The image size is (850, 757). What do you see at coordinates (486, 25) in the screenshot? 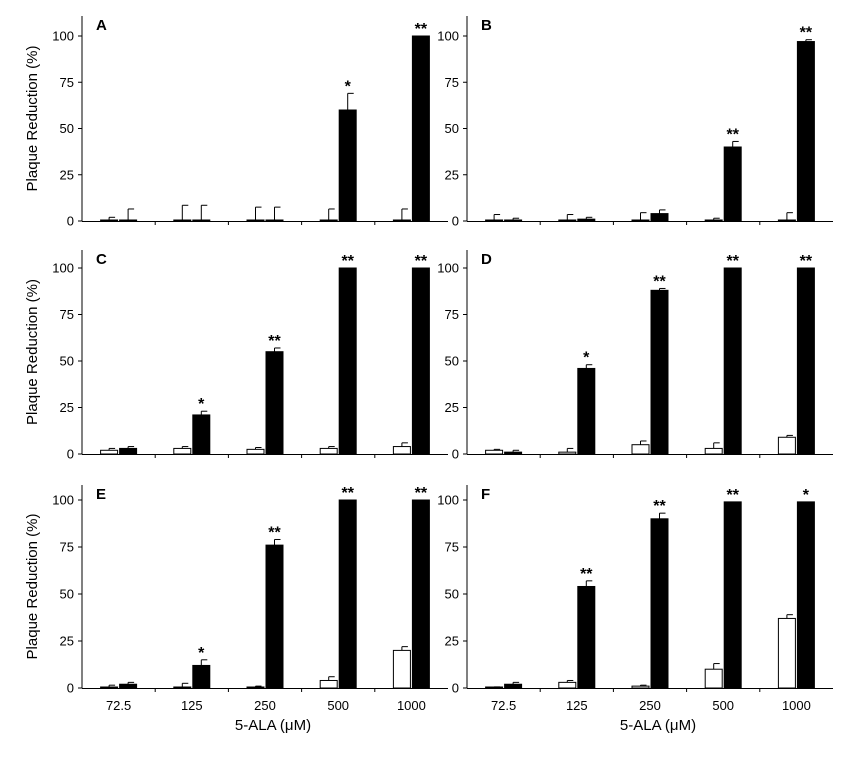
I see `panel-label: B` at bounding box center [486, 25].